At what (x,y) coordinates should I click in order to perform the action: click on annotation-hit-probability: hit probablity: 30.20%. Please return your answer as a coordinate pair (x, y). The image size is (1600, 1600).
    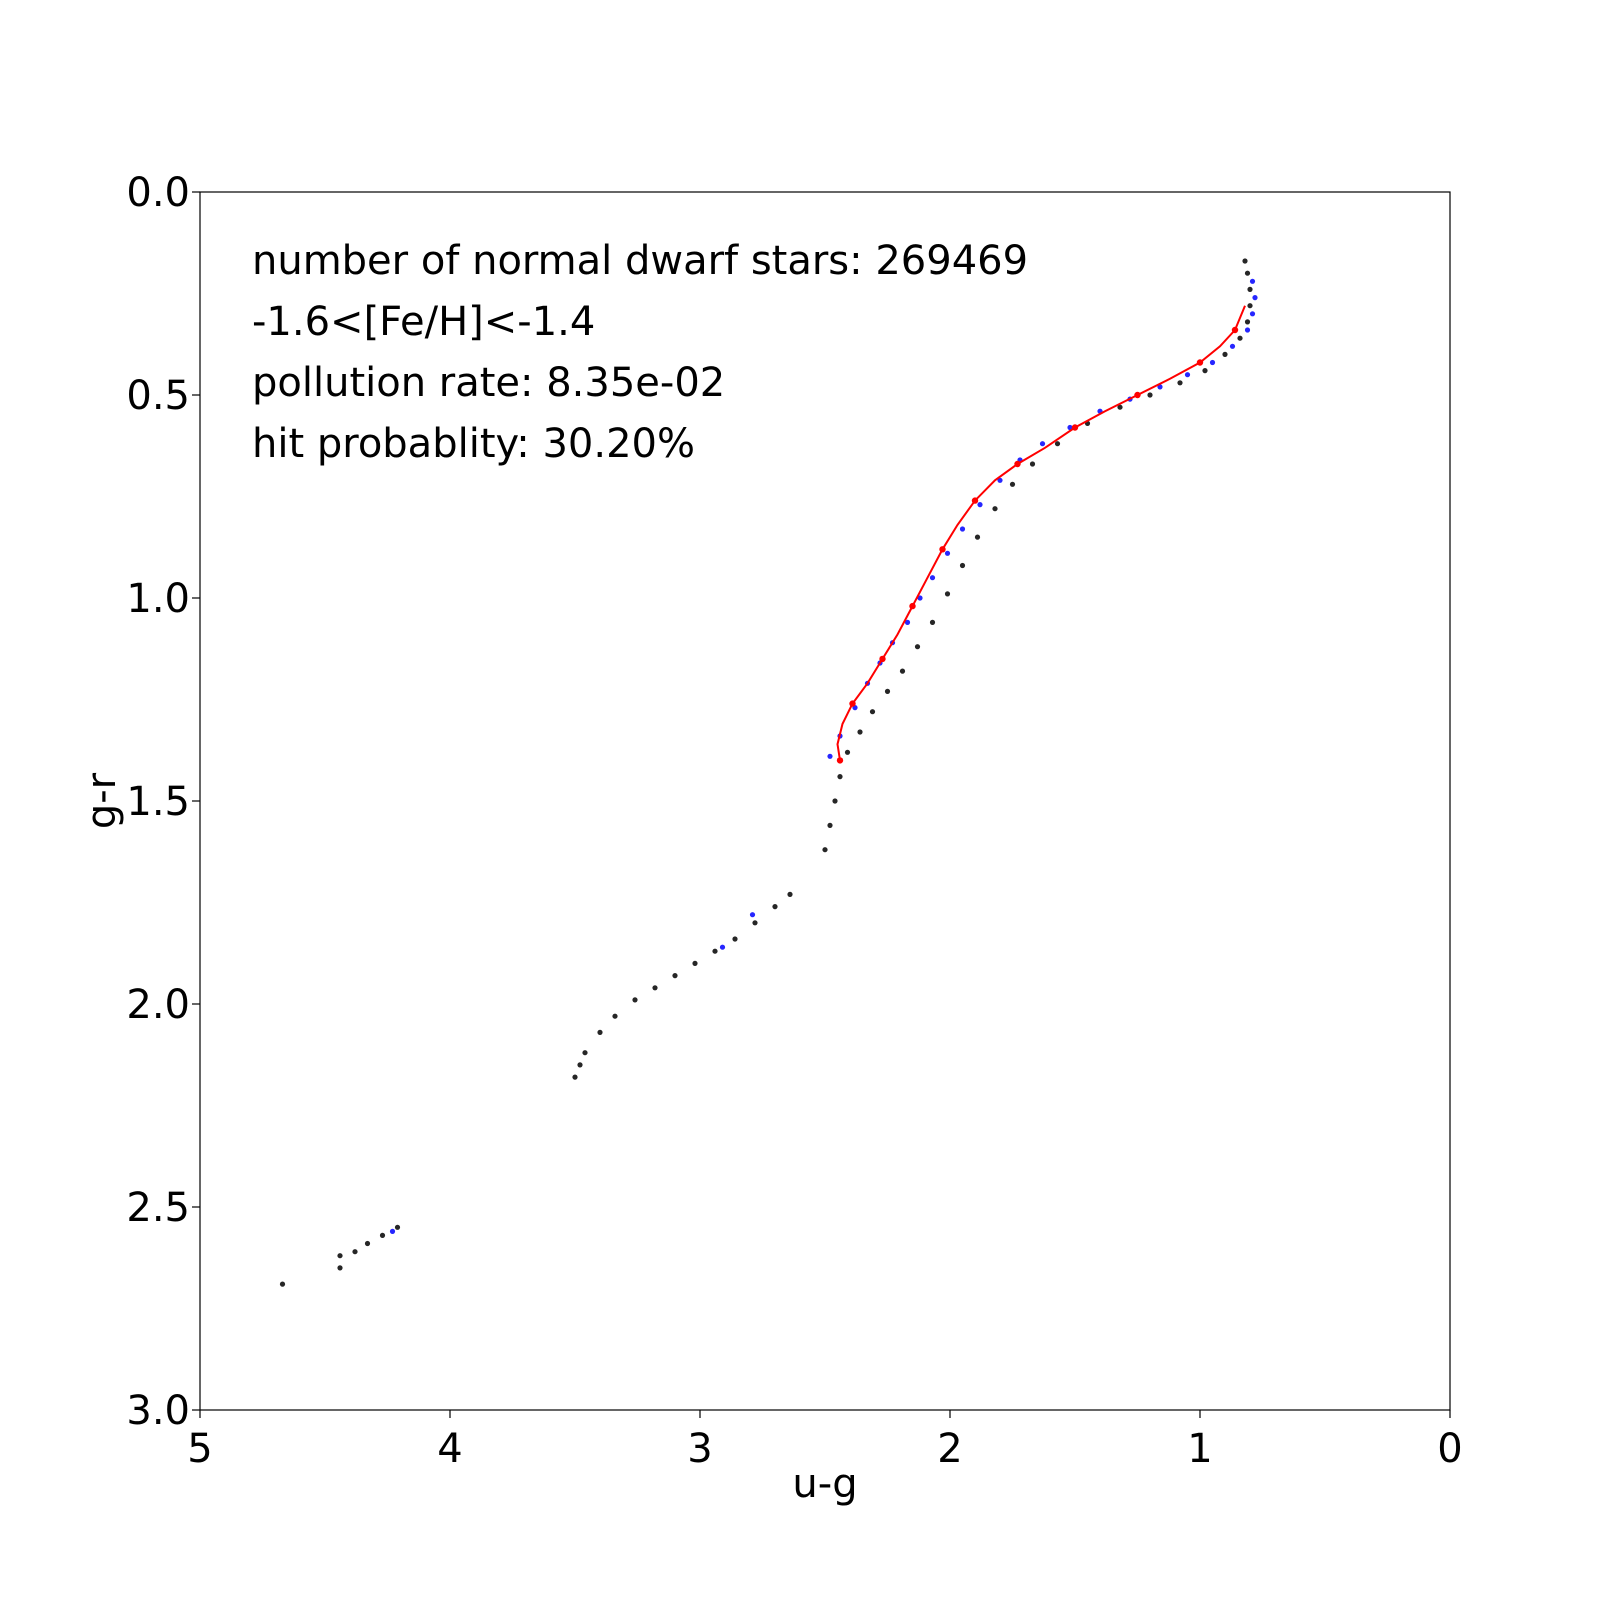
    Looking at the image, I should click on (473, 444).